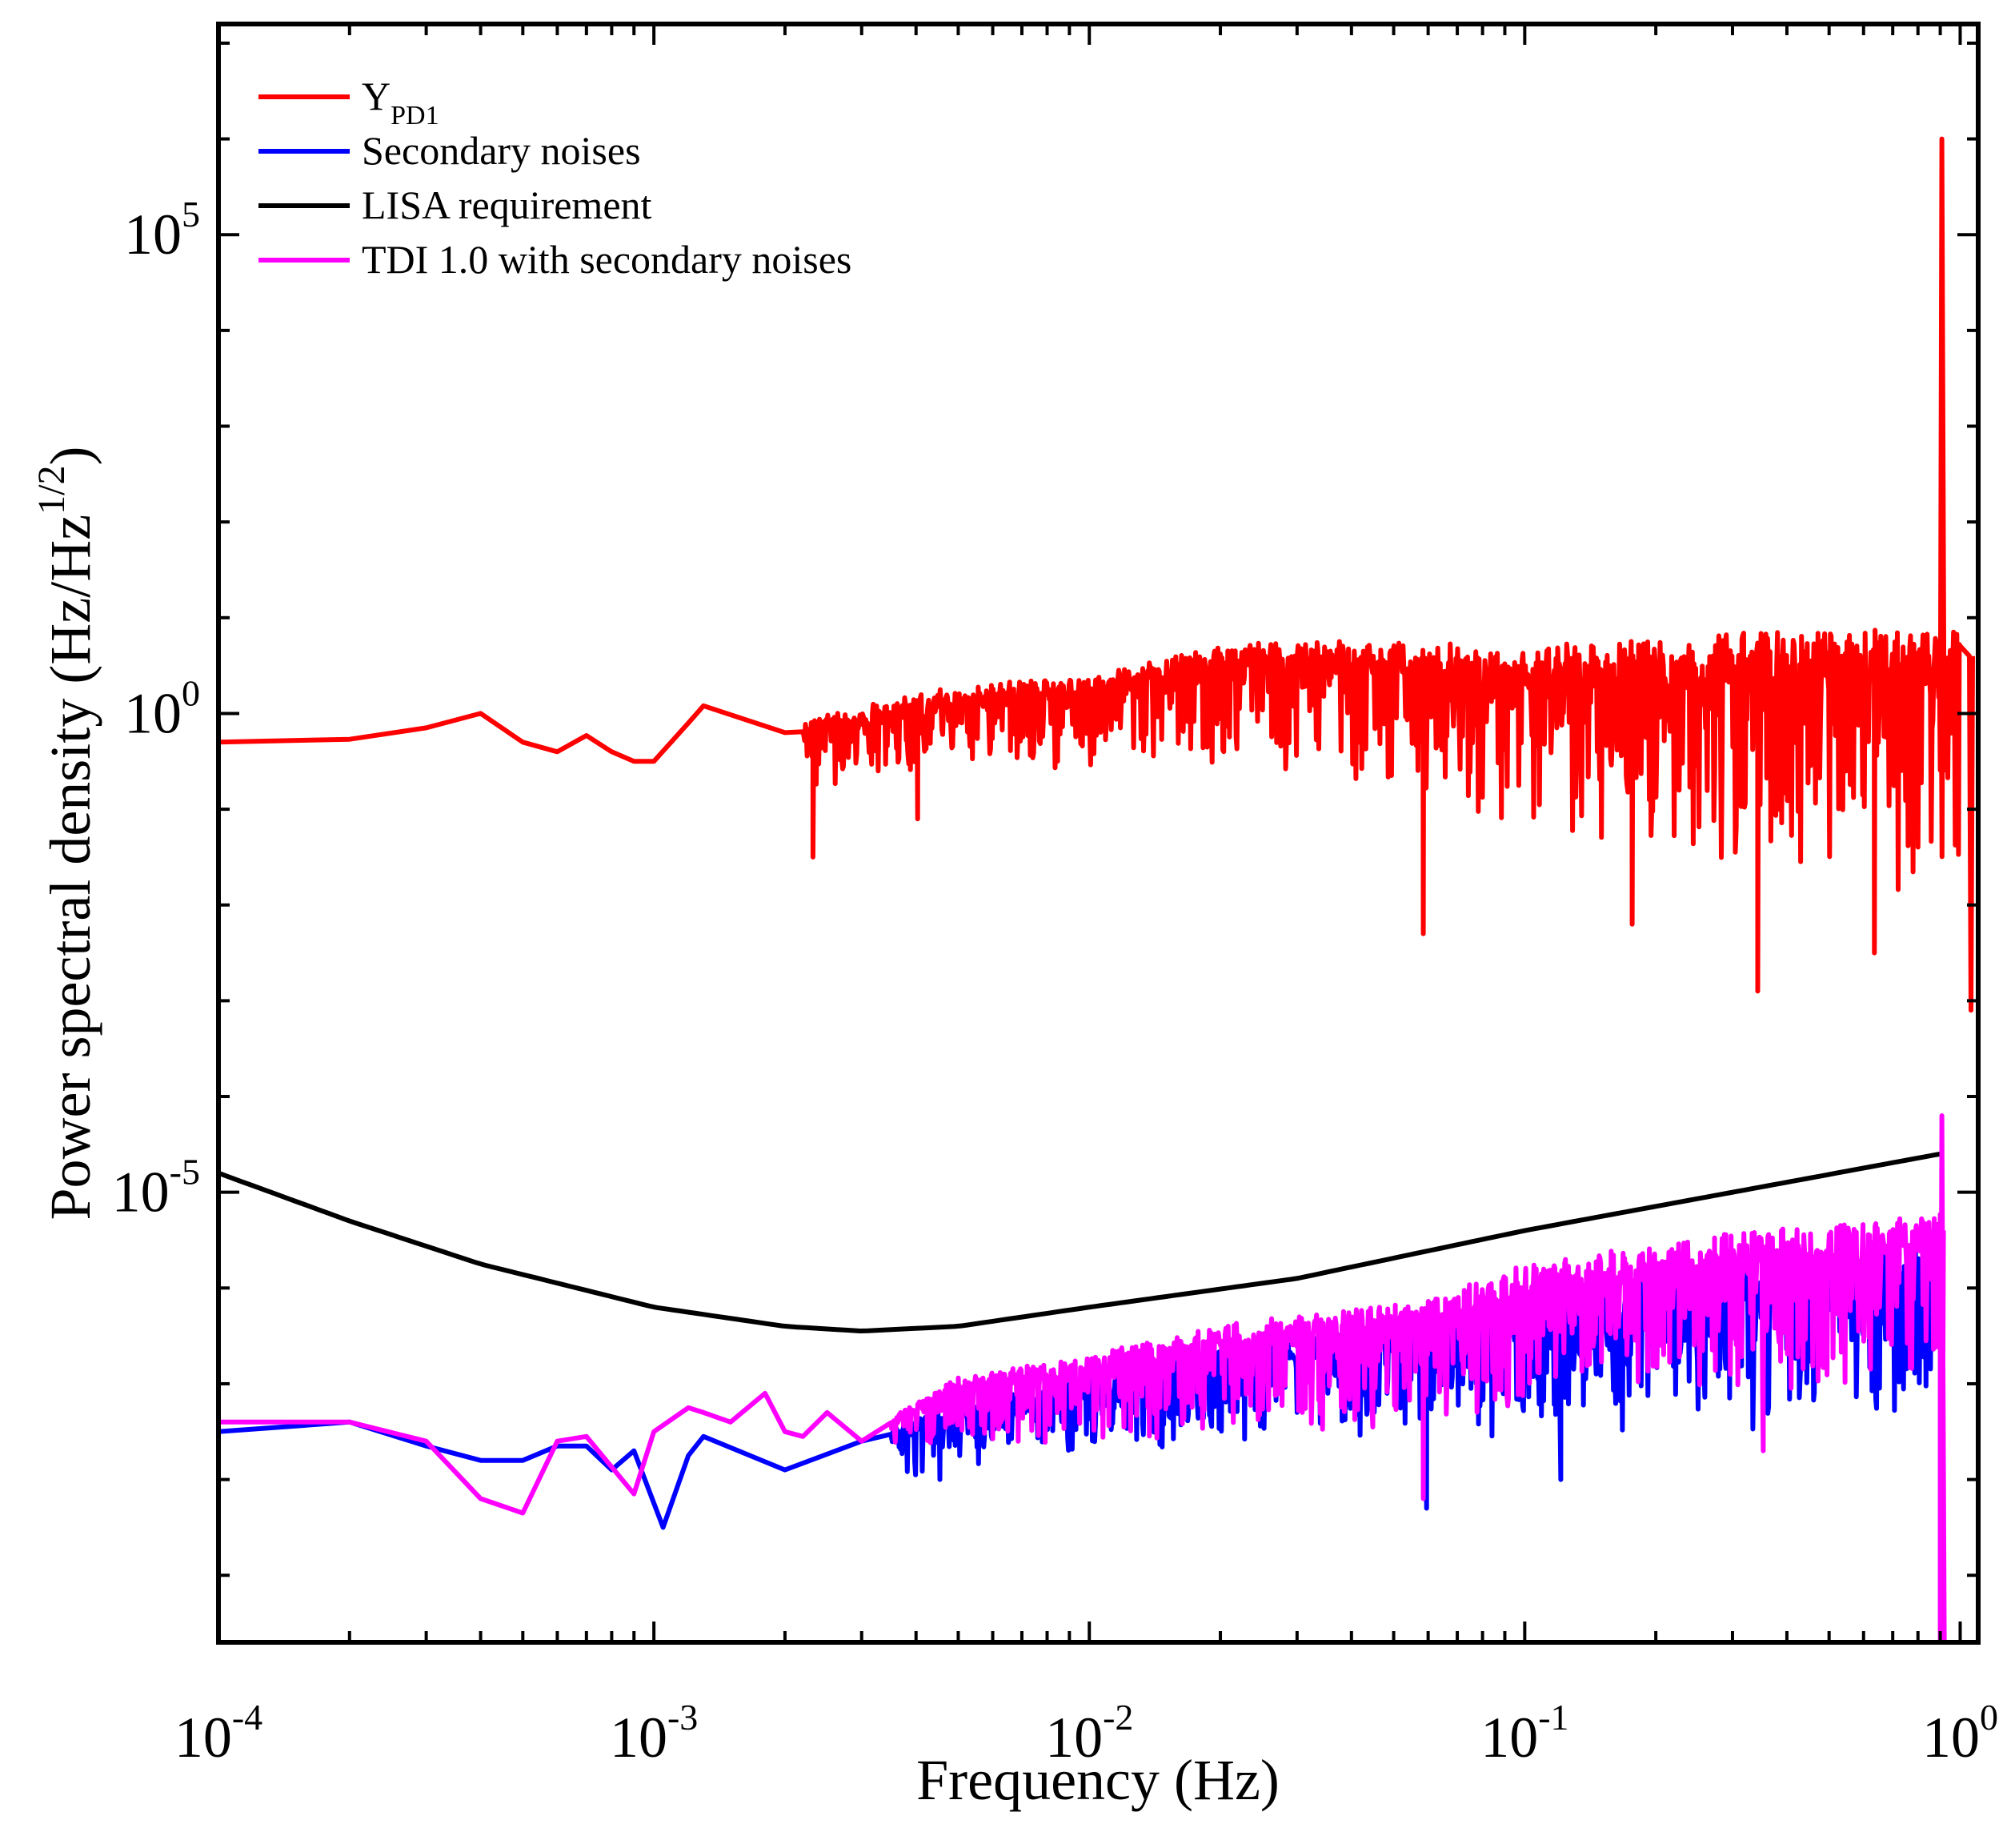 The height and width of the screenshot is (1848, 2015). I want to click on x-tick-labels: 10⁻⁴ 10⁻³ 10⁻² 10⁻¹ 10⁰, so click(1086, 1733).